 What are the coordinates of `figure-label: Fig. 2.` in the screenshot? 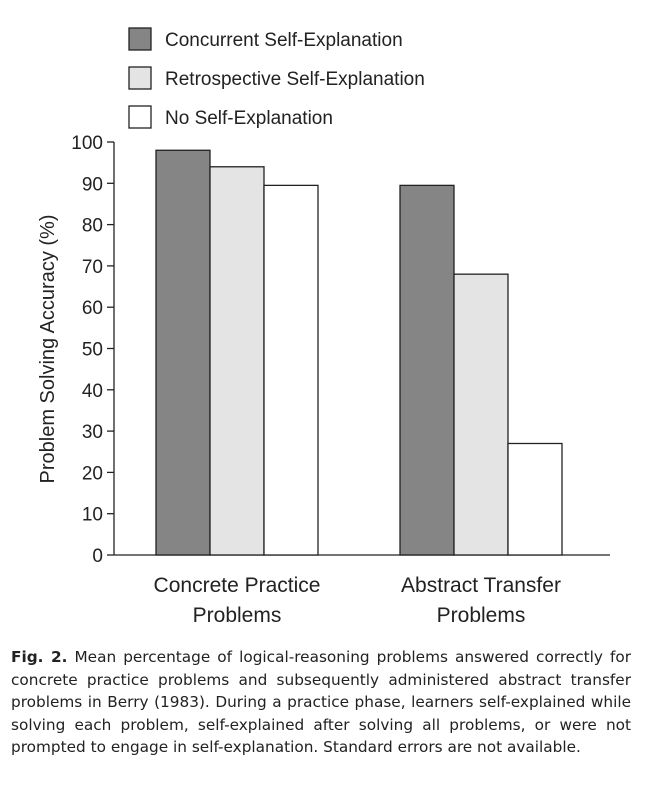 It's located at (39, 657).